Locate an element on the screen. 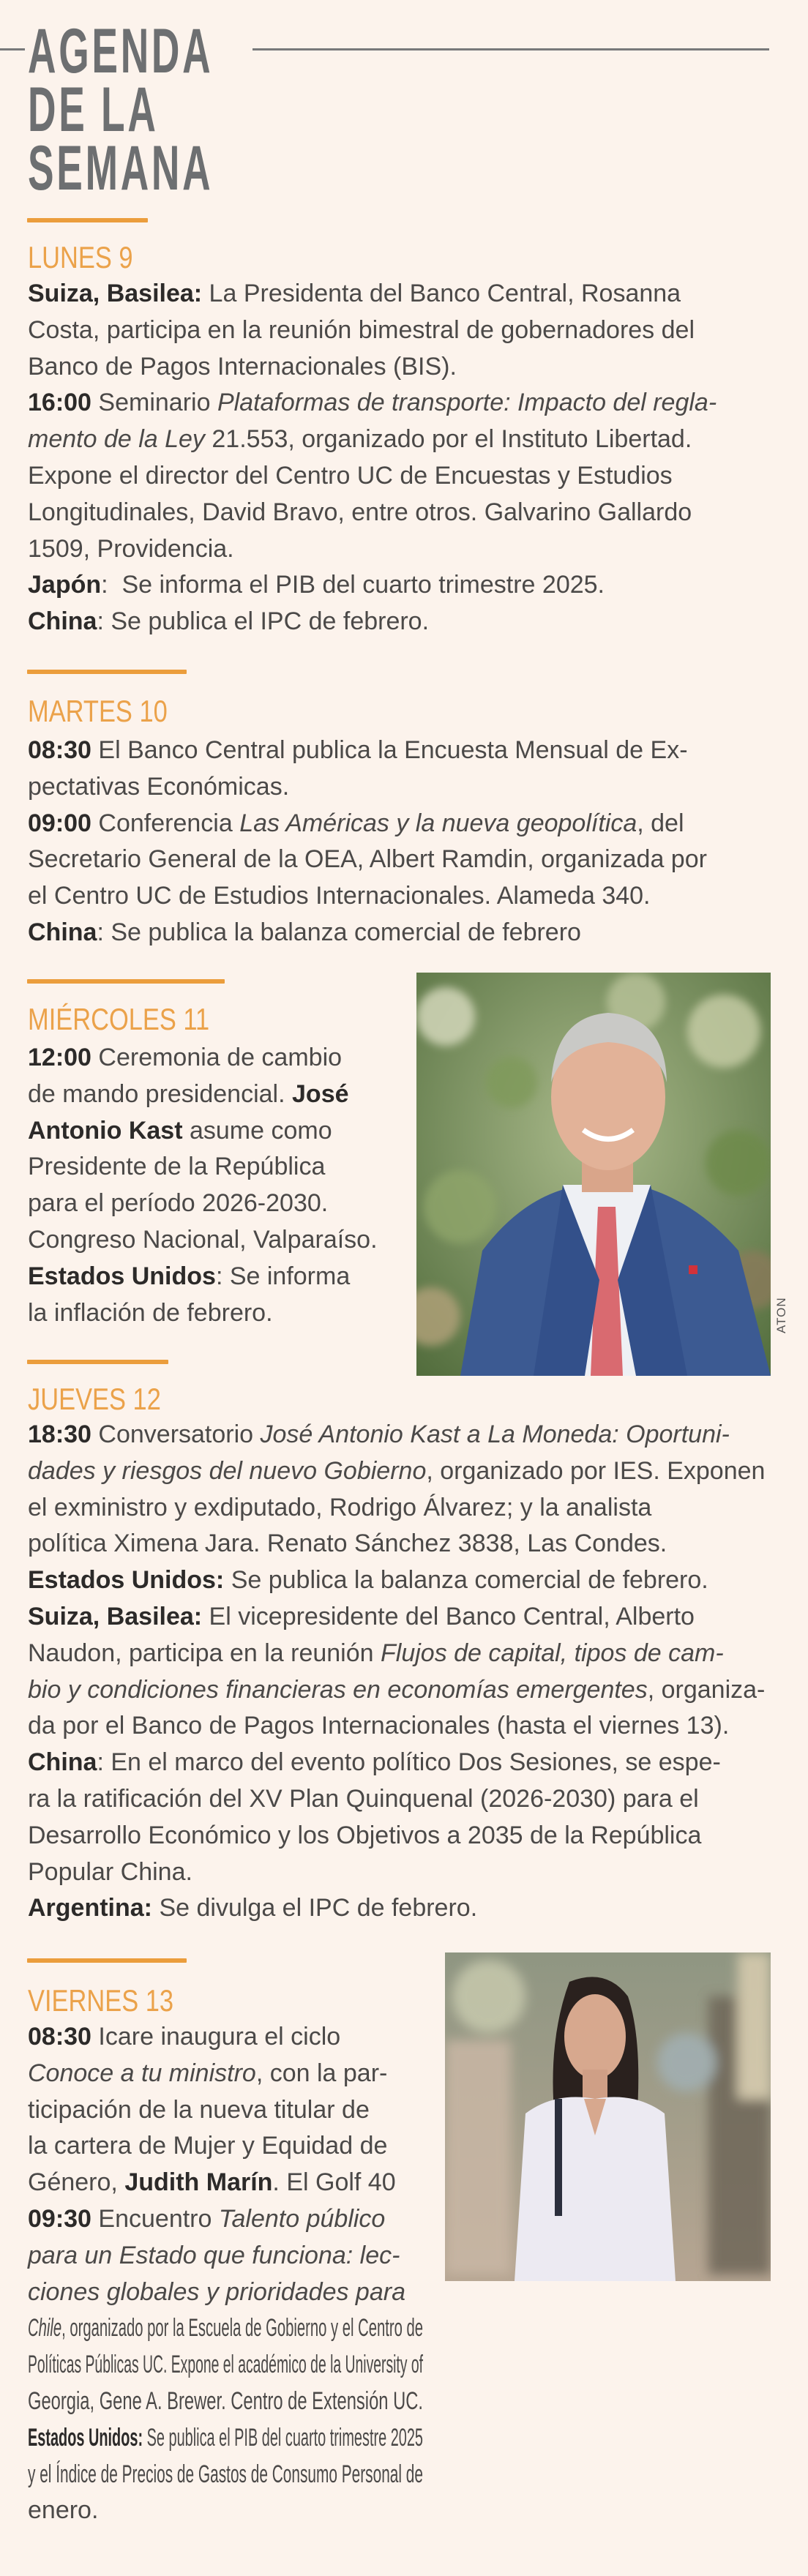 Image resolution: width=808 pixels, height=2576 pixels. day-heading-thursday: JUEVES 12 is located at coordinates (94, 1399).